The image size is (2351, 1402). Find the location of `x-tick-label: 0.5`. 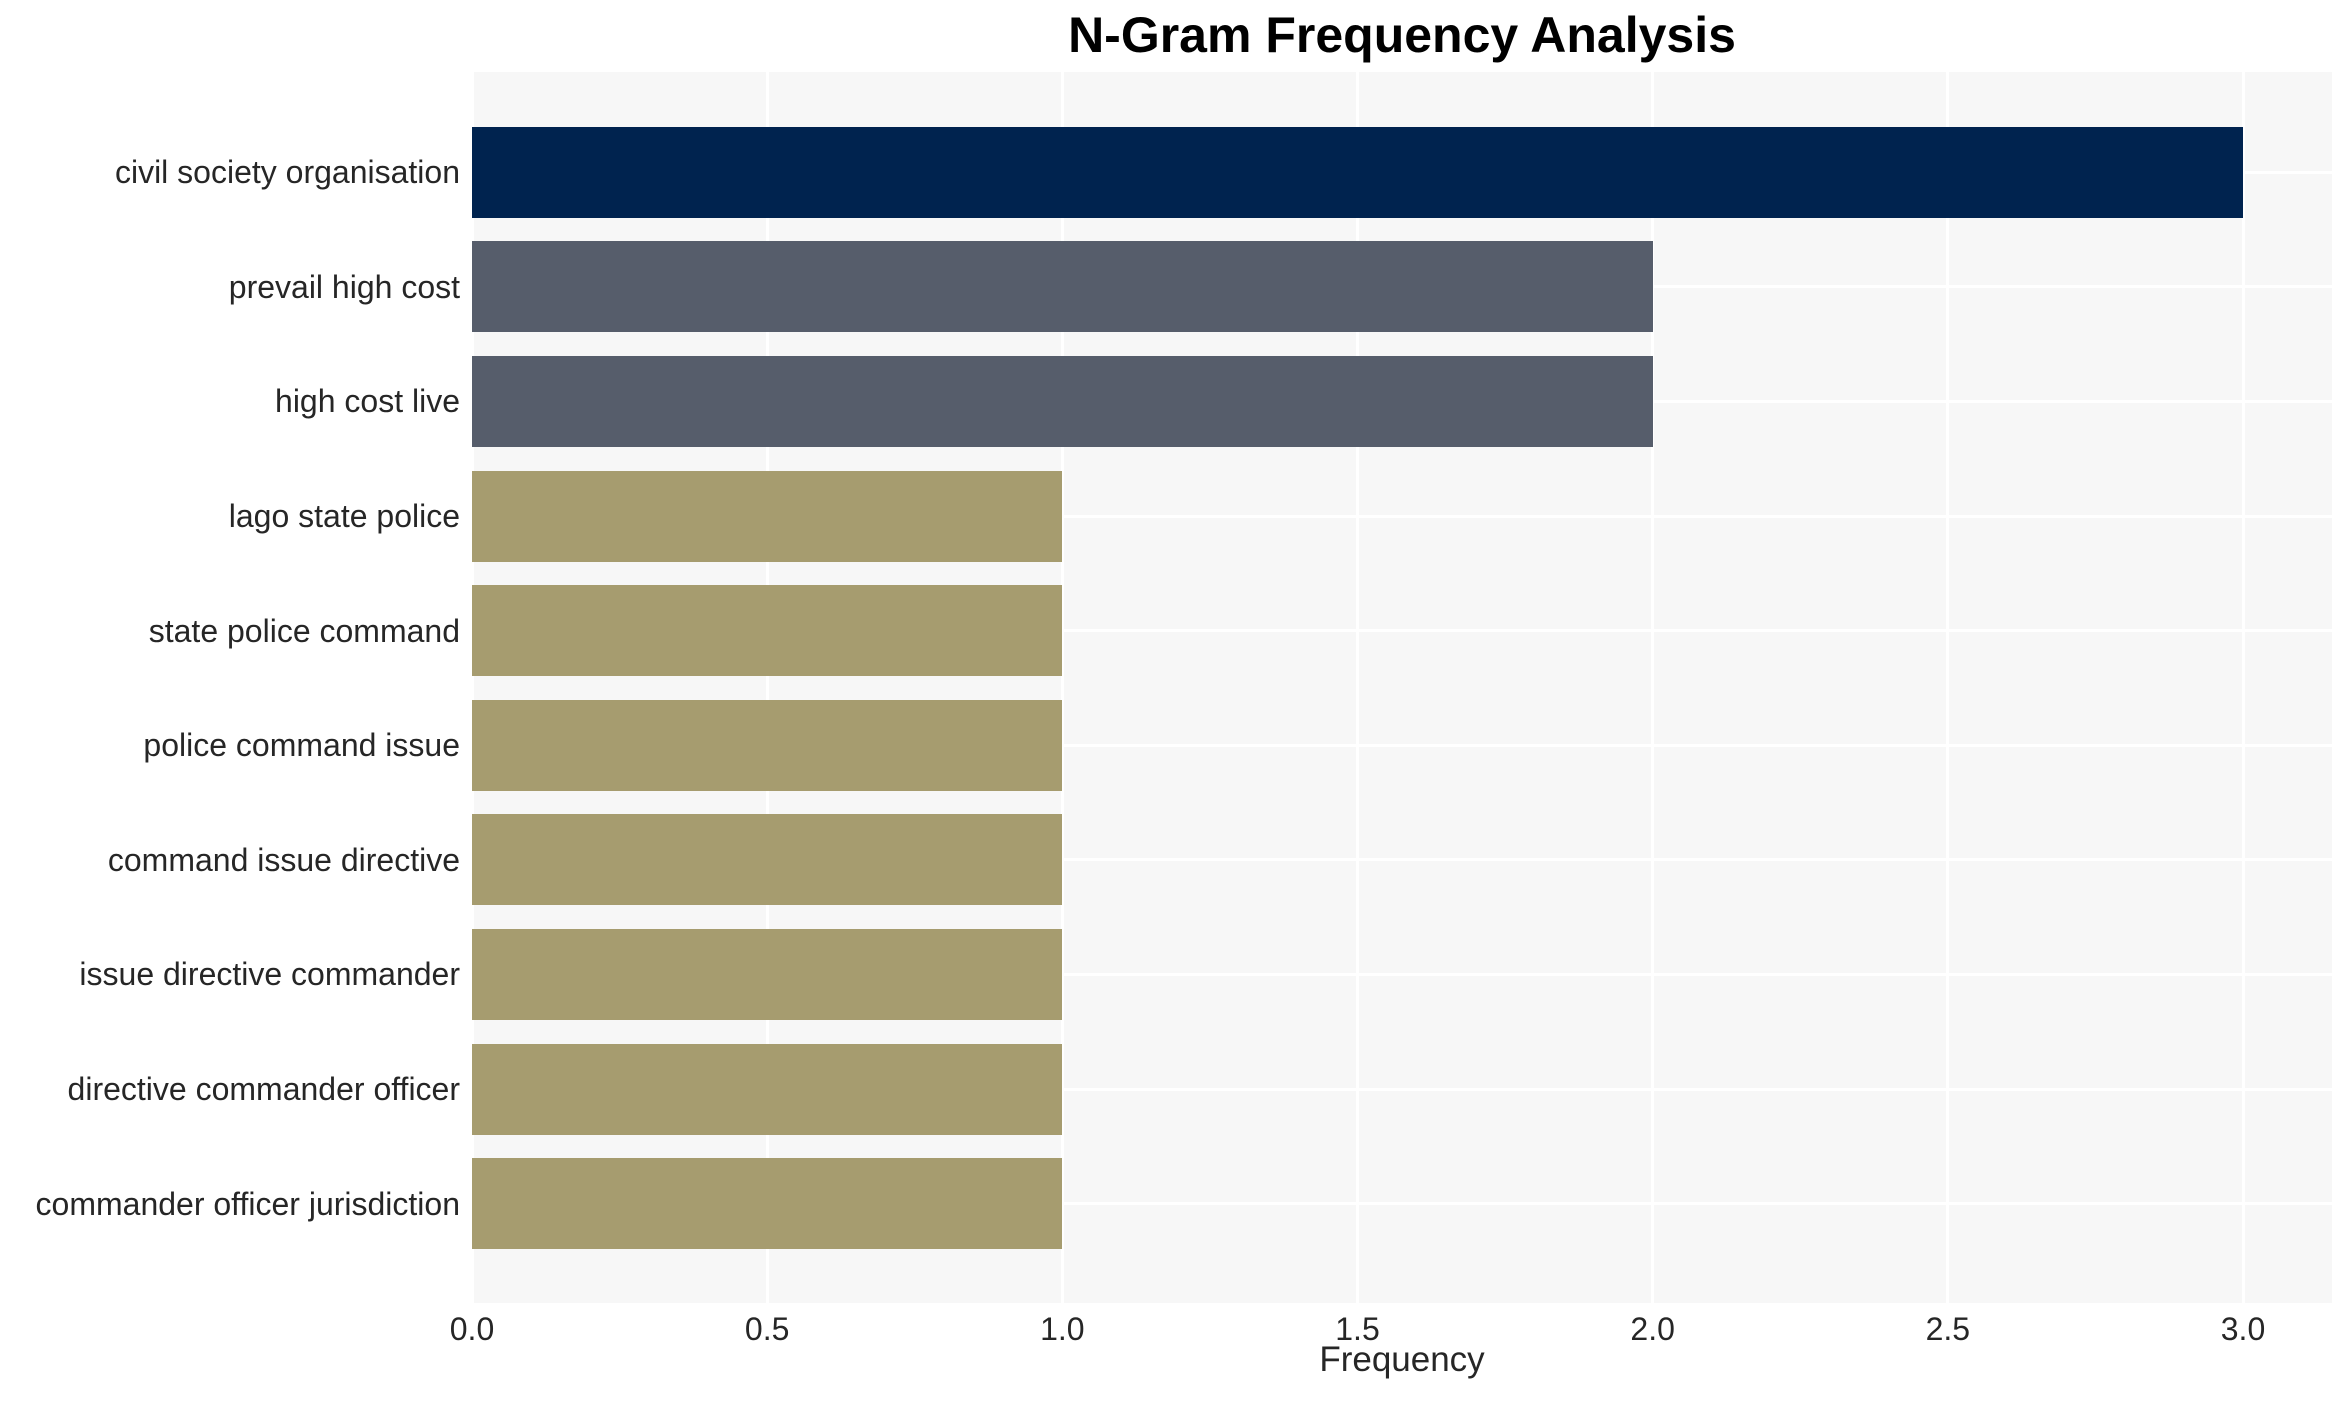

x-tick-label: 0.5 is located at coordinates (767, 1329).